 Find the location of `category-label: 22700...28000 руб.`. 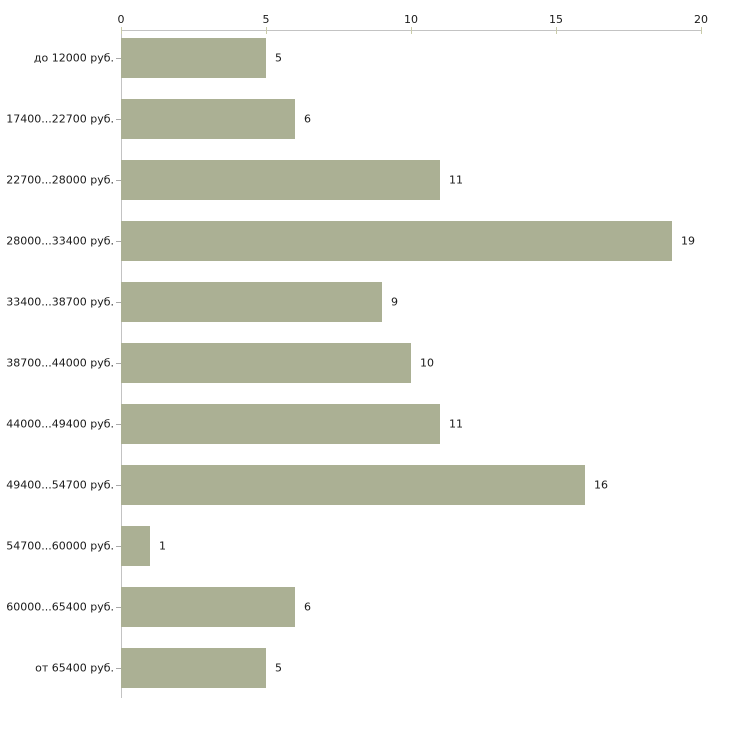

category-label: 22700...28000 руб. is located at coordinates (60, 180).